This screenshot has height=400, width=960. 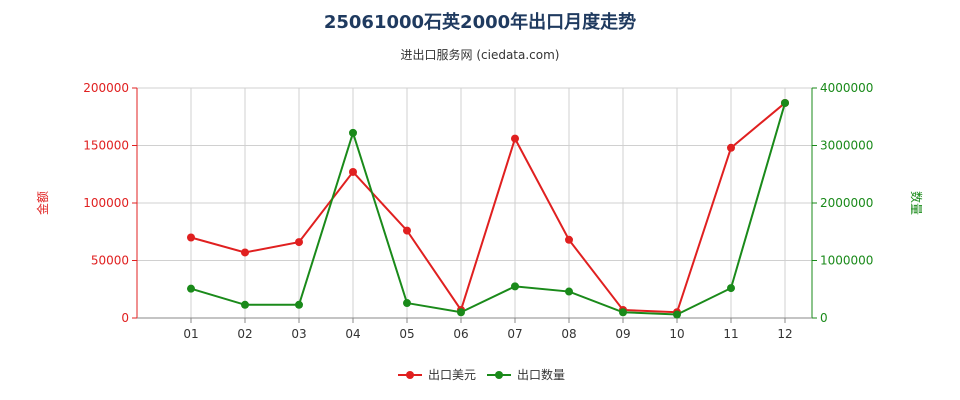 I want to click on legend-item: 出口数量, so click(x=526, y=374).